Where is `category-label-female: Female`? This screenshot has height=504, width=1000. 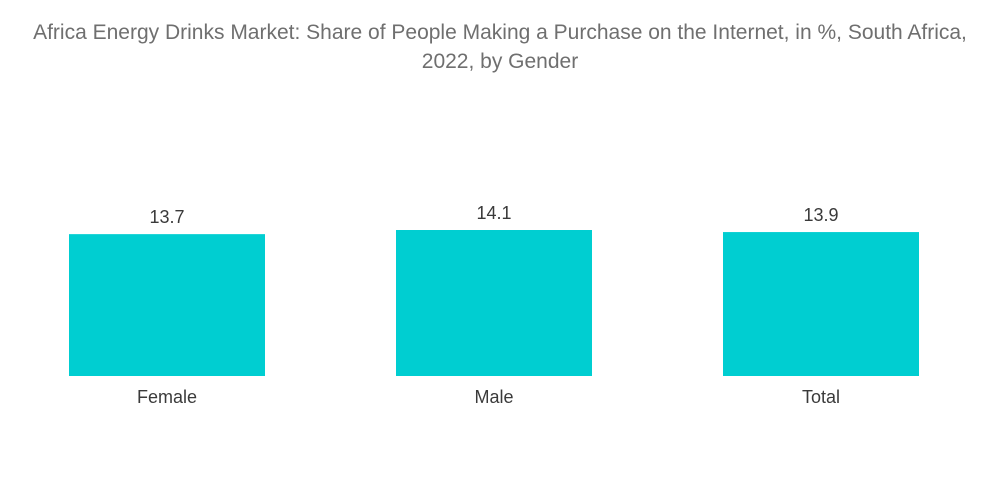
category-label-female: Female is located at coordinates (167, 397).